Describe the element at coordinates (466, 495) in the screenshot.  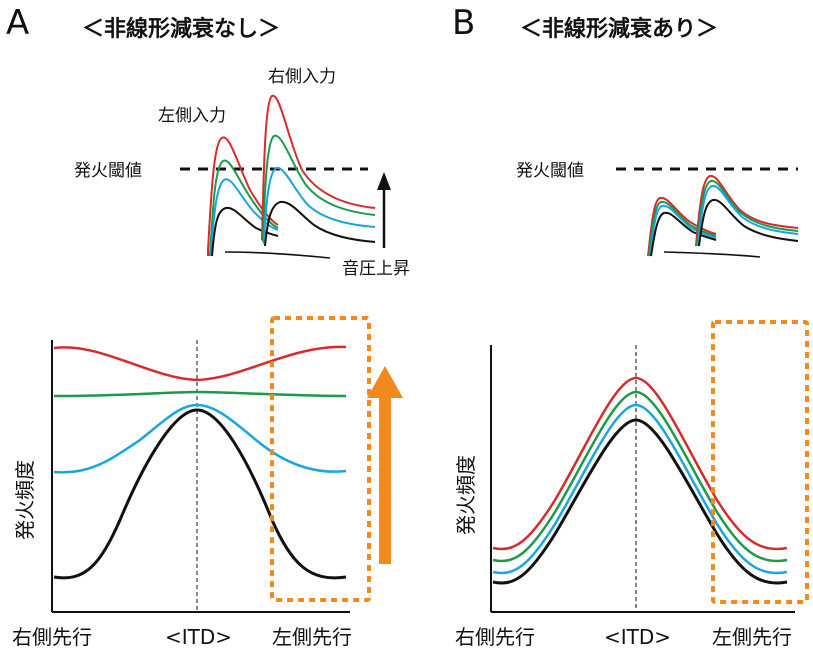
I see `ylabel-b: 発火頻度` at that location.